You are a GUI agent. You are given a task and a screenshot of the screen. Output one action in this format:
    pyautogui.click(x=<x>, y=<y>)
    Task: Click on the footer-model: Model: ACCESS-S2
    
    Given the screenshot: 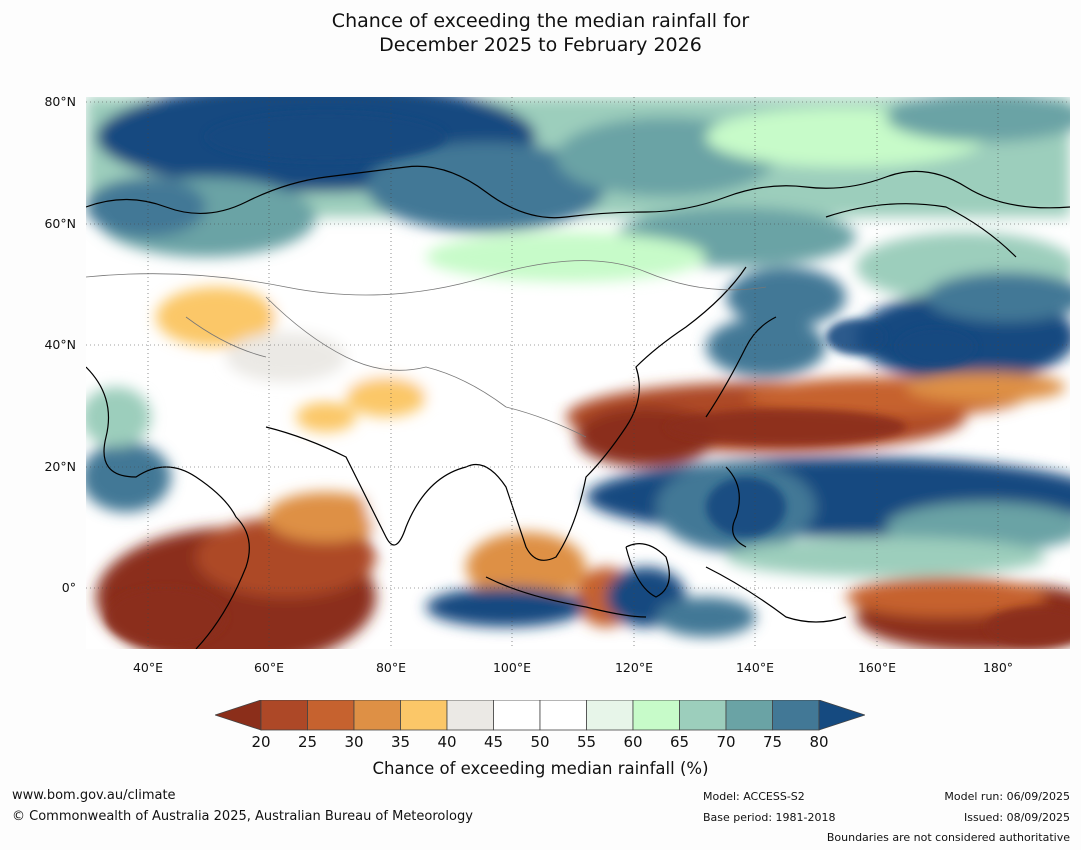 What is the action you would take?
    pyautogui.click(x=754, y=796)
    